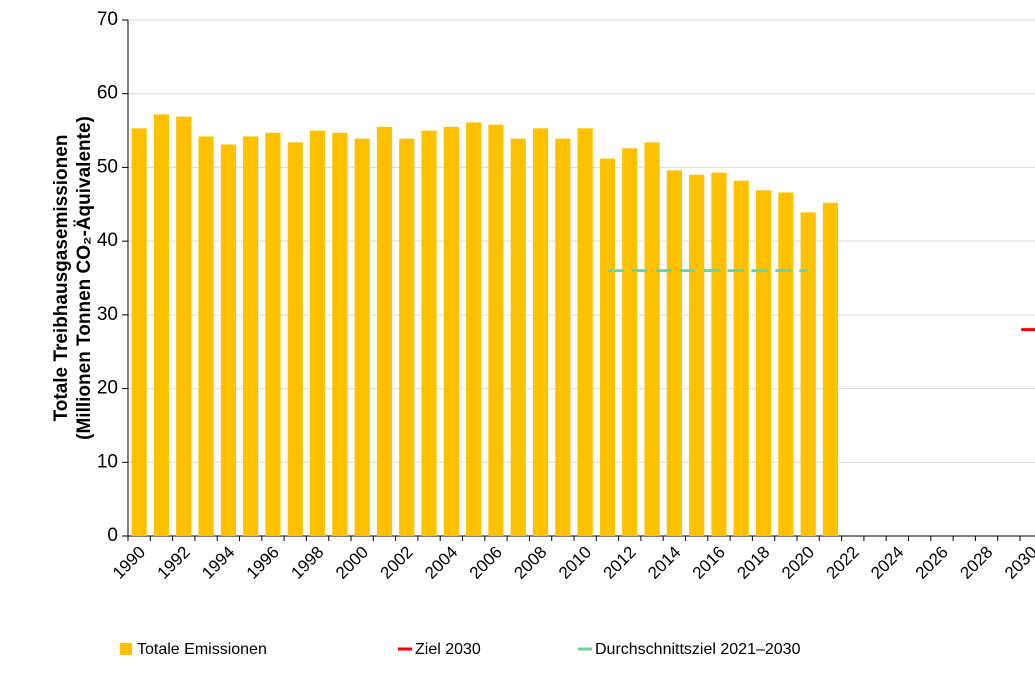 The height and width of the screenshot is (683, 1035). I want to click on x-tick-label: 2028, so click(976, 563).